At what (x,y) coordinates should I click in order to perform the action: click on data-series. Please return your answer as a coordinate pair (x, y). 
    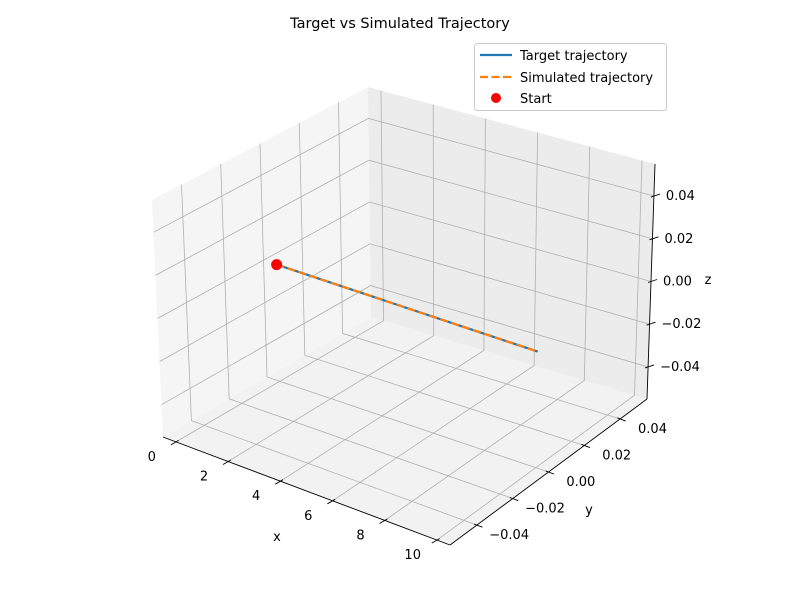
    Looking at the image, I should click on (405, 306).